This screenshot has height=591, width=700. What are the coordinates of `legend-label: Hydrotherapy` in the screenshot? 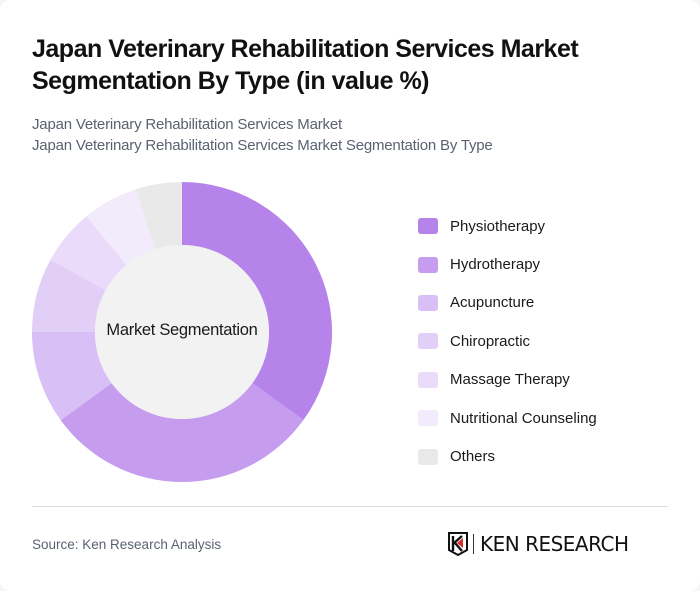 It's located at (495, 265).